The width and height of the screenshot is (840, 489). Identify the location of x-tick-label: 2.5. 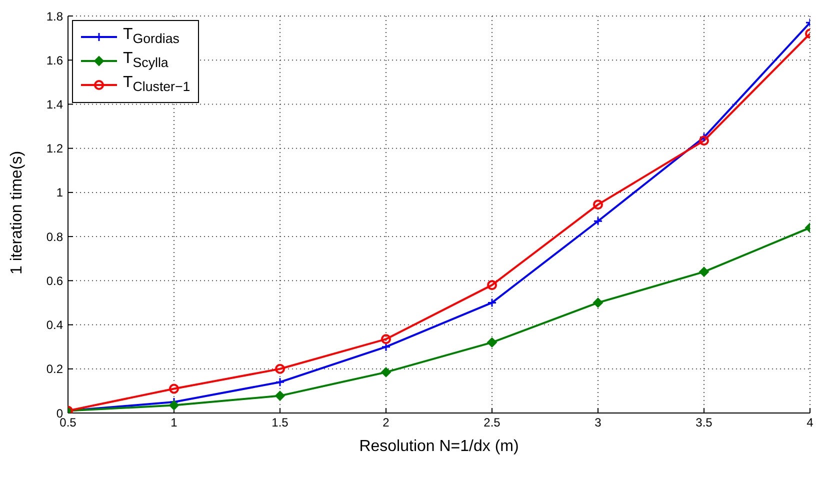
(492, 423).